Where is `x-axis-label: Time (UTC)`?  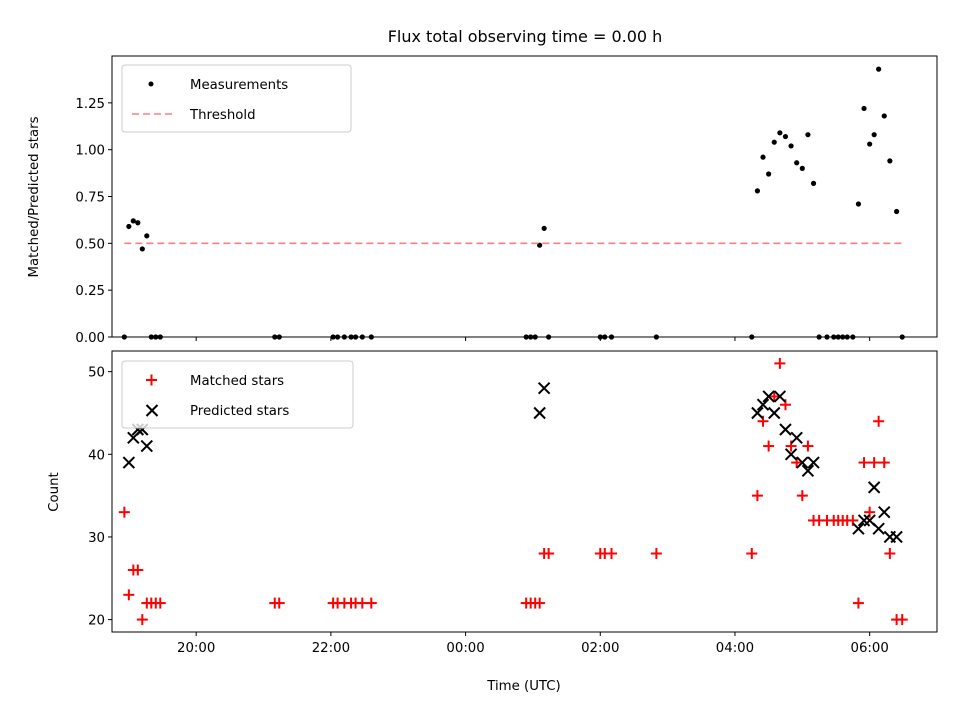
x-axis-label: Time (UTC) is located at coordinates (523, 686).